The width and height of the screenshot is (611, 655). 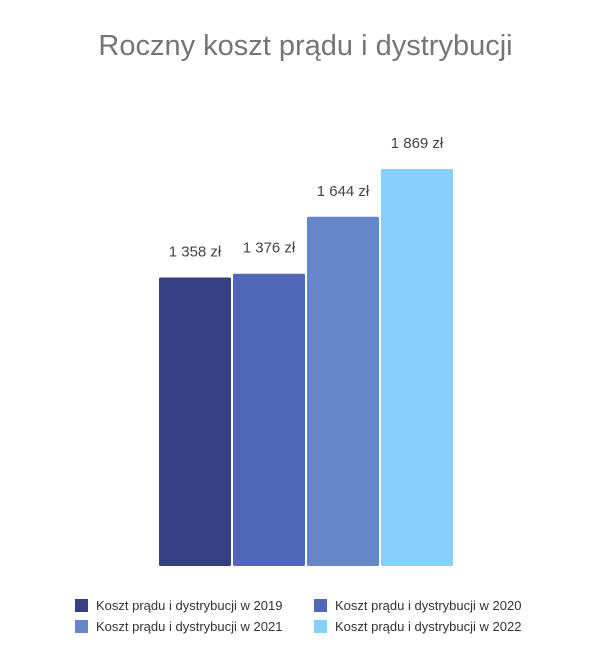 What do you see at coordinates (428, 605) in the screenshot?
I see `legend-label-2: Koszt prądu i dystrybucji w 2020` at bounding box center [428, 605].